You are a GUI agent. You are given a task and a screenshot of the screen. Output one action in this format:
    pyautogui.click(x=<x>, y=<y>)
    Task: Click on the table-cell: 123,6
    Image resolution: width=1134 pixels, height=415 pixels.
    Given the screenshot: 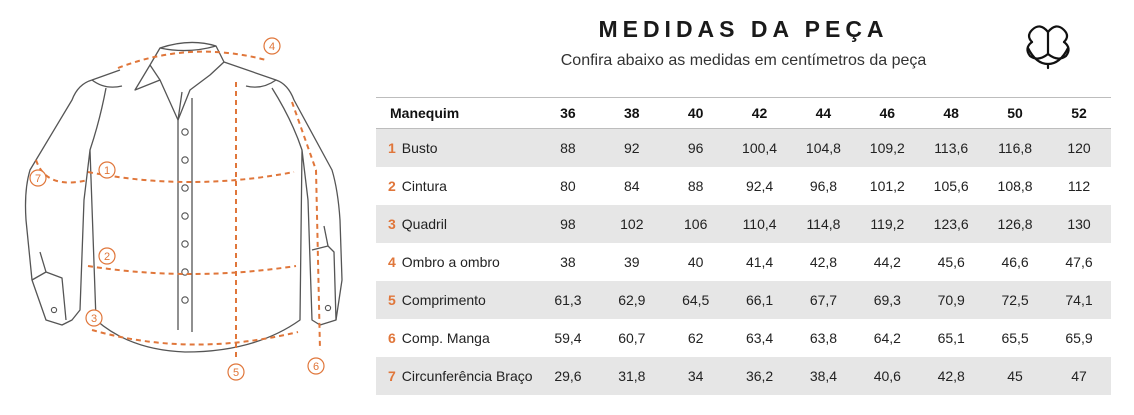 What is the action you would take?
    pyautogui.click(x=951, y=224)
    